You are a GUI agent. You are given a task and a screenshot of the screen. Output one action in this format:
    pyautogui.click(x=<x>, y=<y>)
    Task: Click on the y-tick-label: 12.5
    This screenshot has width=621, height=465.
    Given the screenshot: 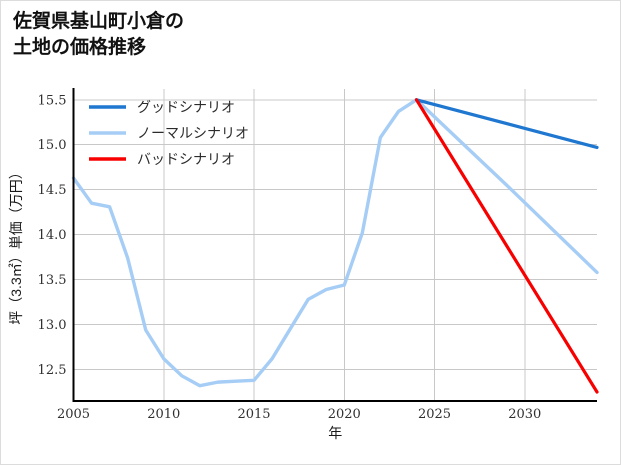 What is the action you would take?
    pyautogui.click(x=52, y=370)
    